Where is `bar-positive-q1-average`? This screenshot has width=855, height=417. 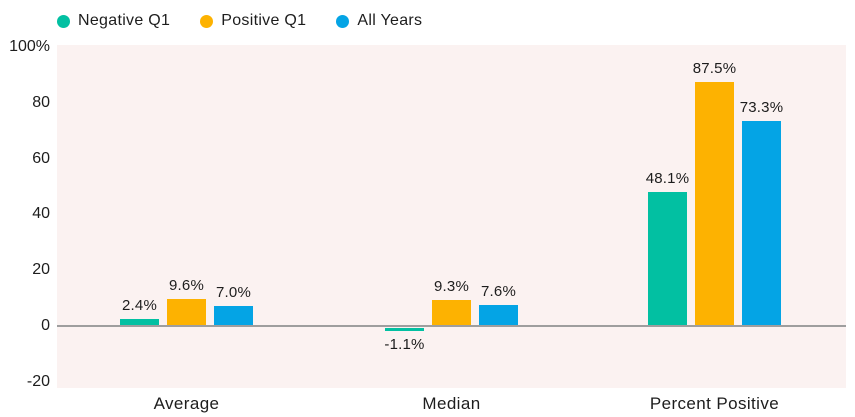
bar-positive-q1-average is located at coordinates (186, 312).